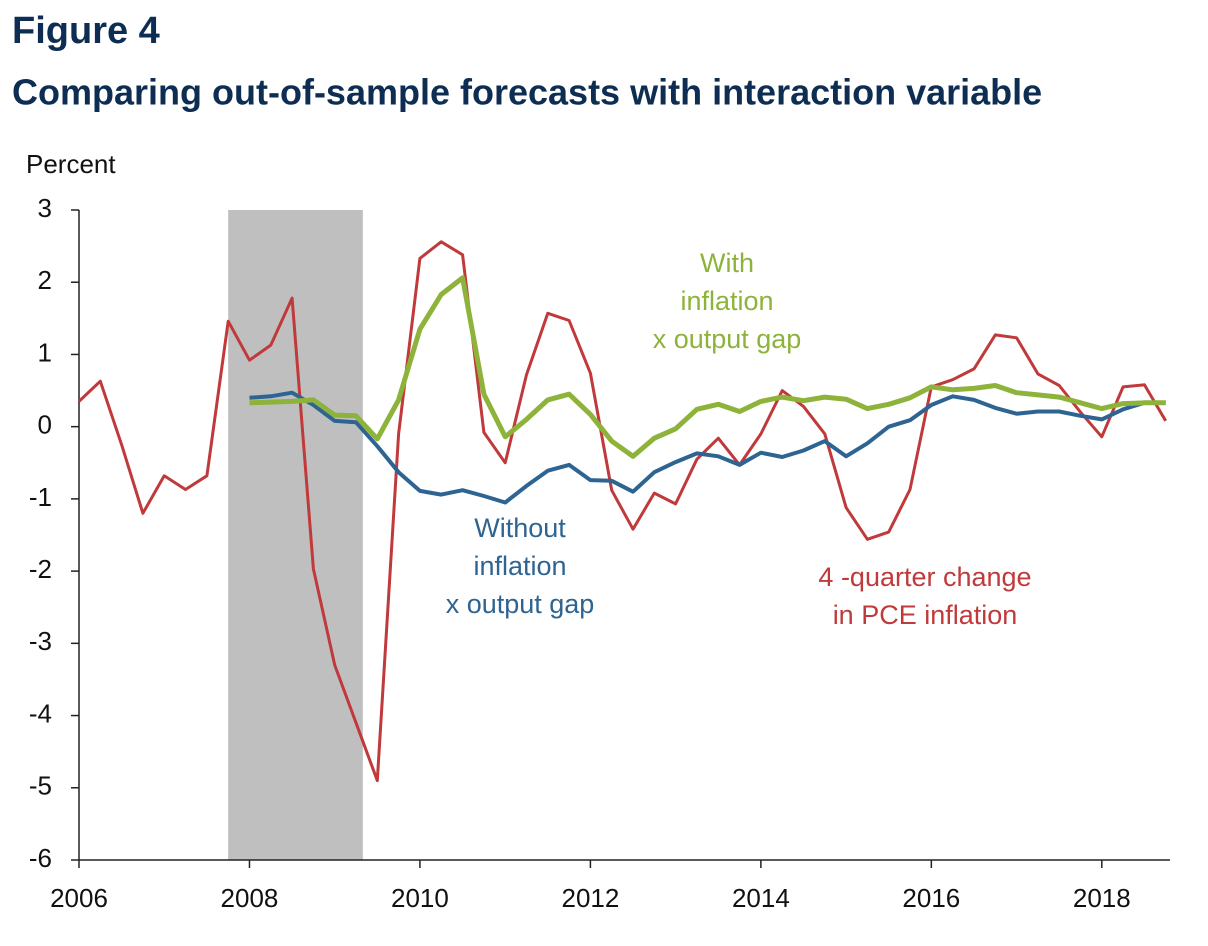 The image size is (1208, 946). What do you see at coordinates (45, 352) in the screenshot?
I see `y-tick-label: 1` at bounding box center [45, 352].